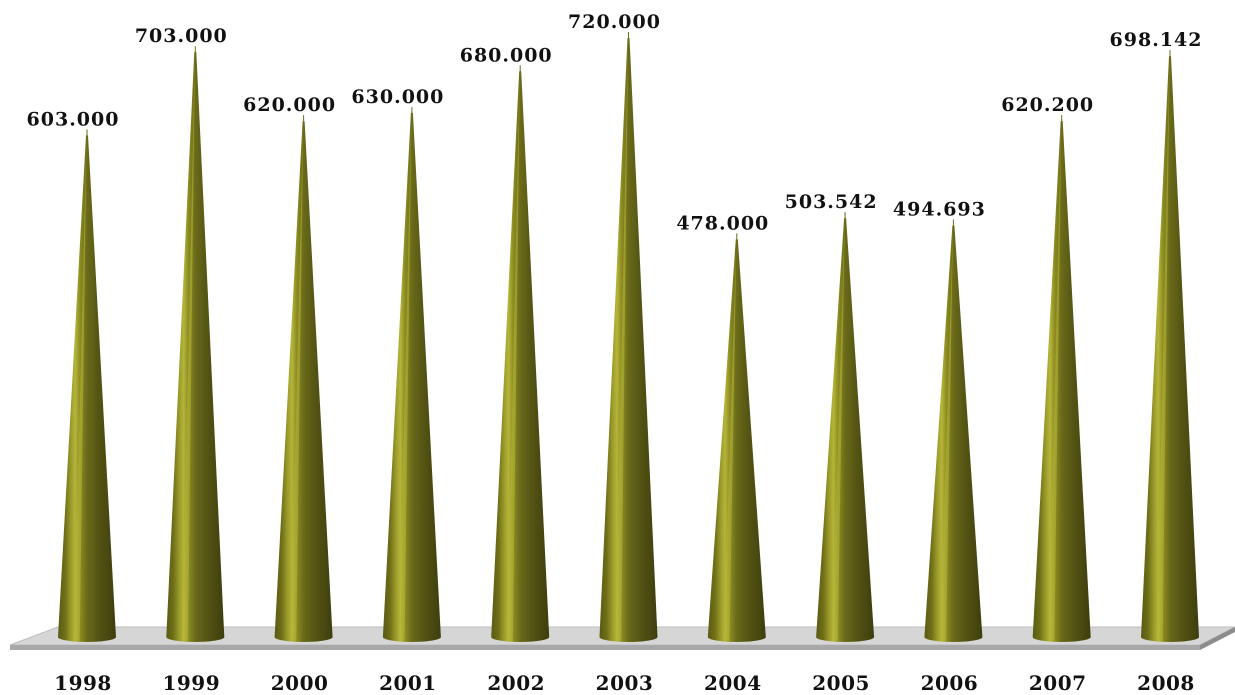  I want to click on cone-highlight-2002, so click(513, 358).